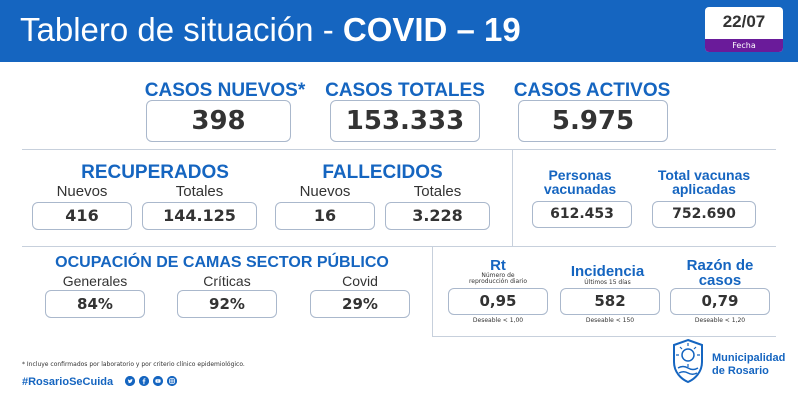  Describe the element at coordinates (82, 191) in the screenshot. I see `recovered-new-label: Nuevos` at that location.